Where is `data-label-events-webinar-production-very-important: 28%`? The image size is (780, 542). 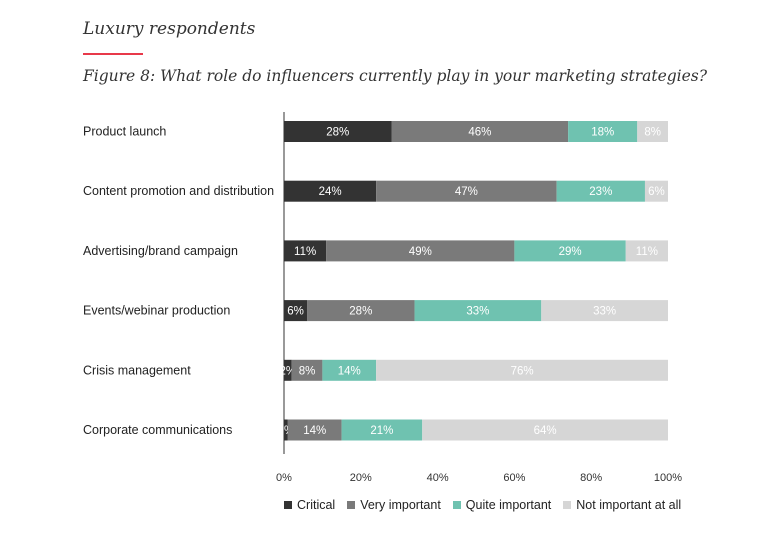
data-label-events-webinar-production-very-important: 28% is located at coordinates (360, 312).